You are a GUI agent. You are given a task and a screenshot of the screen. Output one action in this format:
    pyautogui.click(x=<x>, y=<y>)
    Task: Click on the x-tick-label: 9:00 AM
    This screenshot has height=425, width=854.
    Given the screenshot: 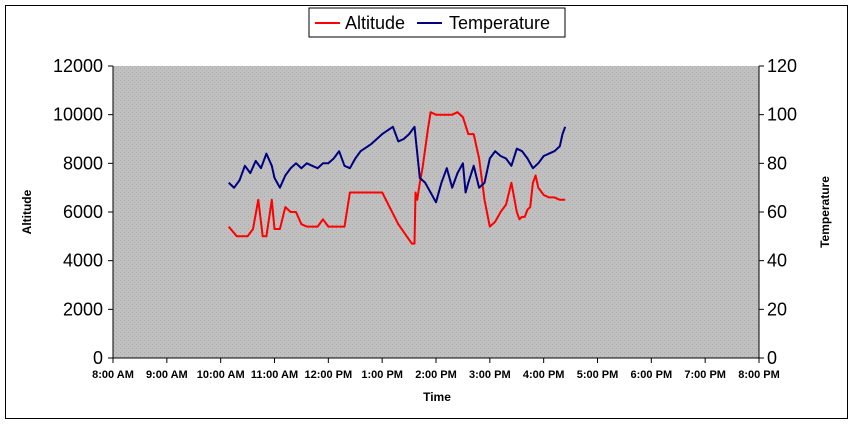 What is the action you would take?
    pyautogui.click(x=167, y=375)
    